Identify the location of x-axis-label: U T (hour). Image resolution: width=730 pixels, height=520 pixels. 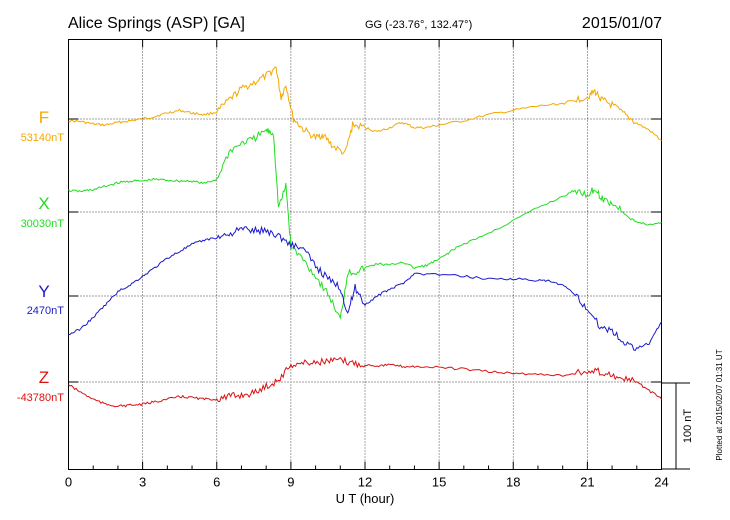
(365, 498).